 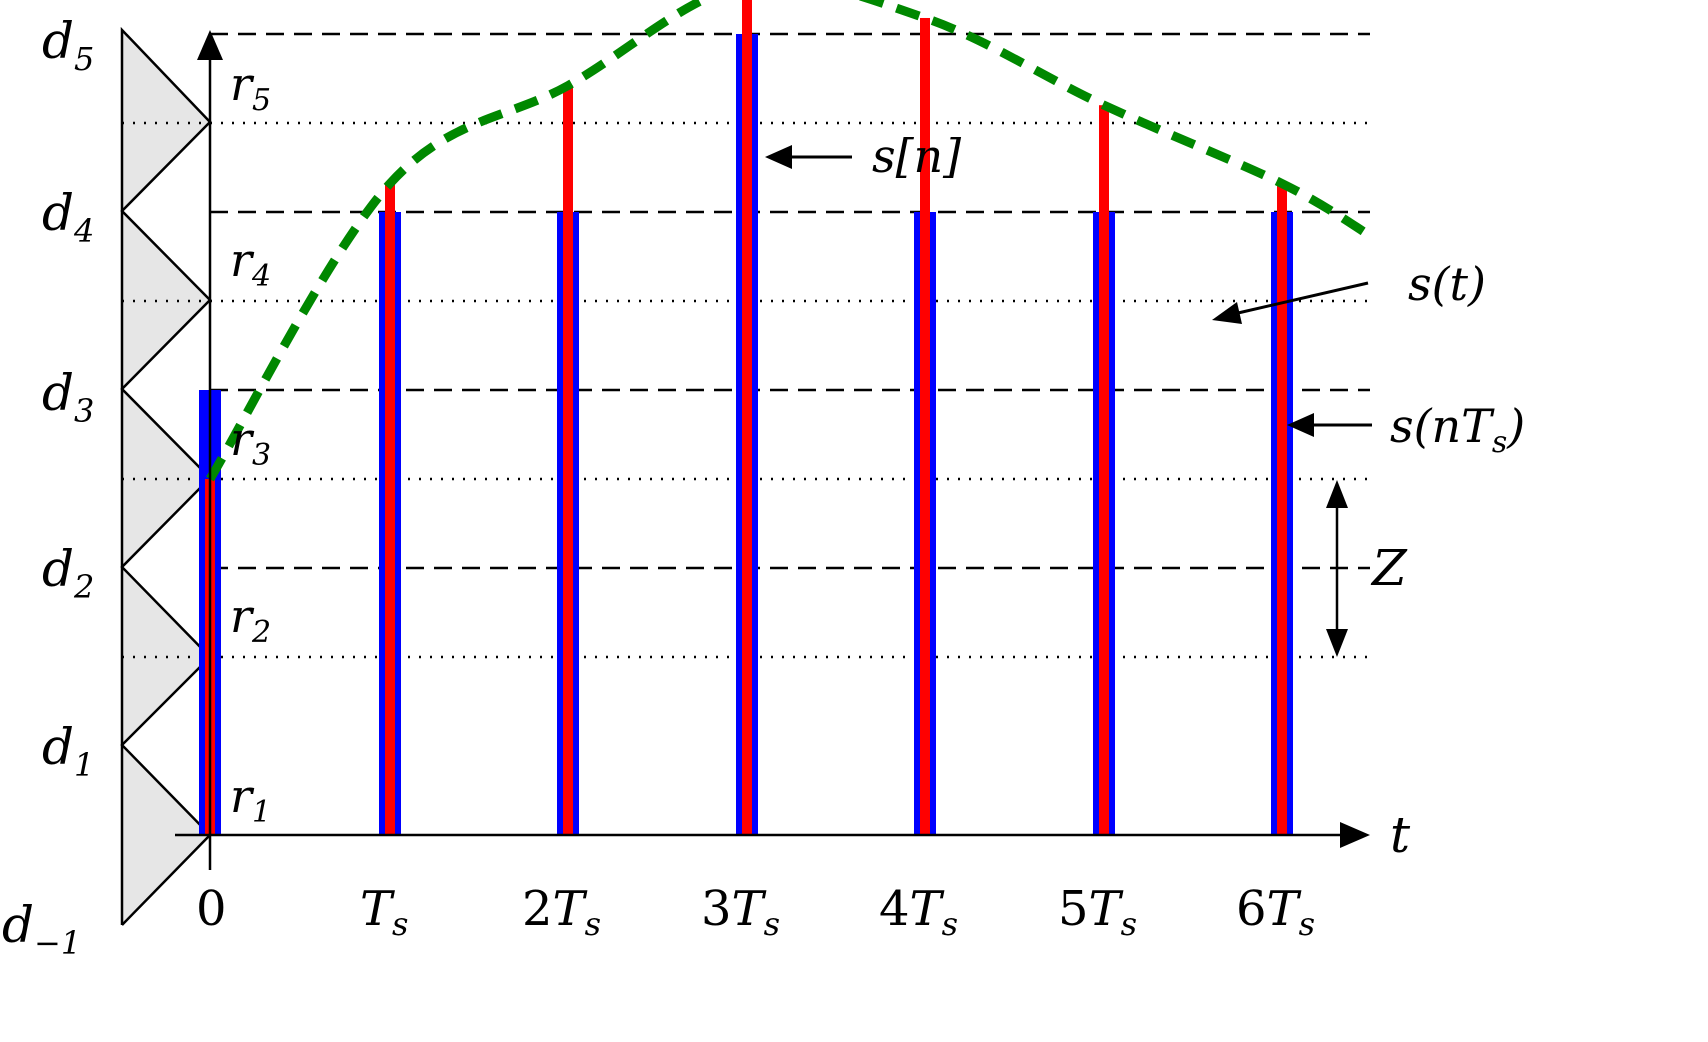 I want to click on reconstruction-label: r5, so click(x=250, y=87).